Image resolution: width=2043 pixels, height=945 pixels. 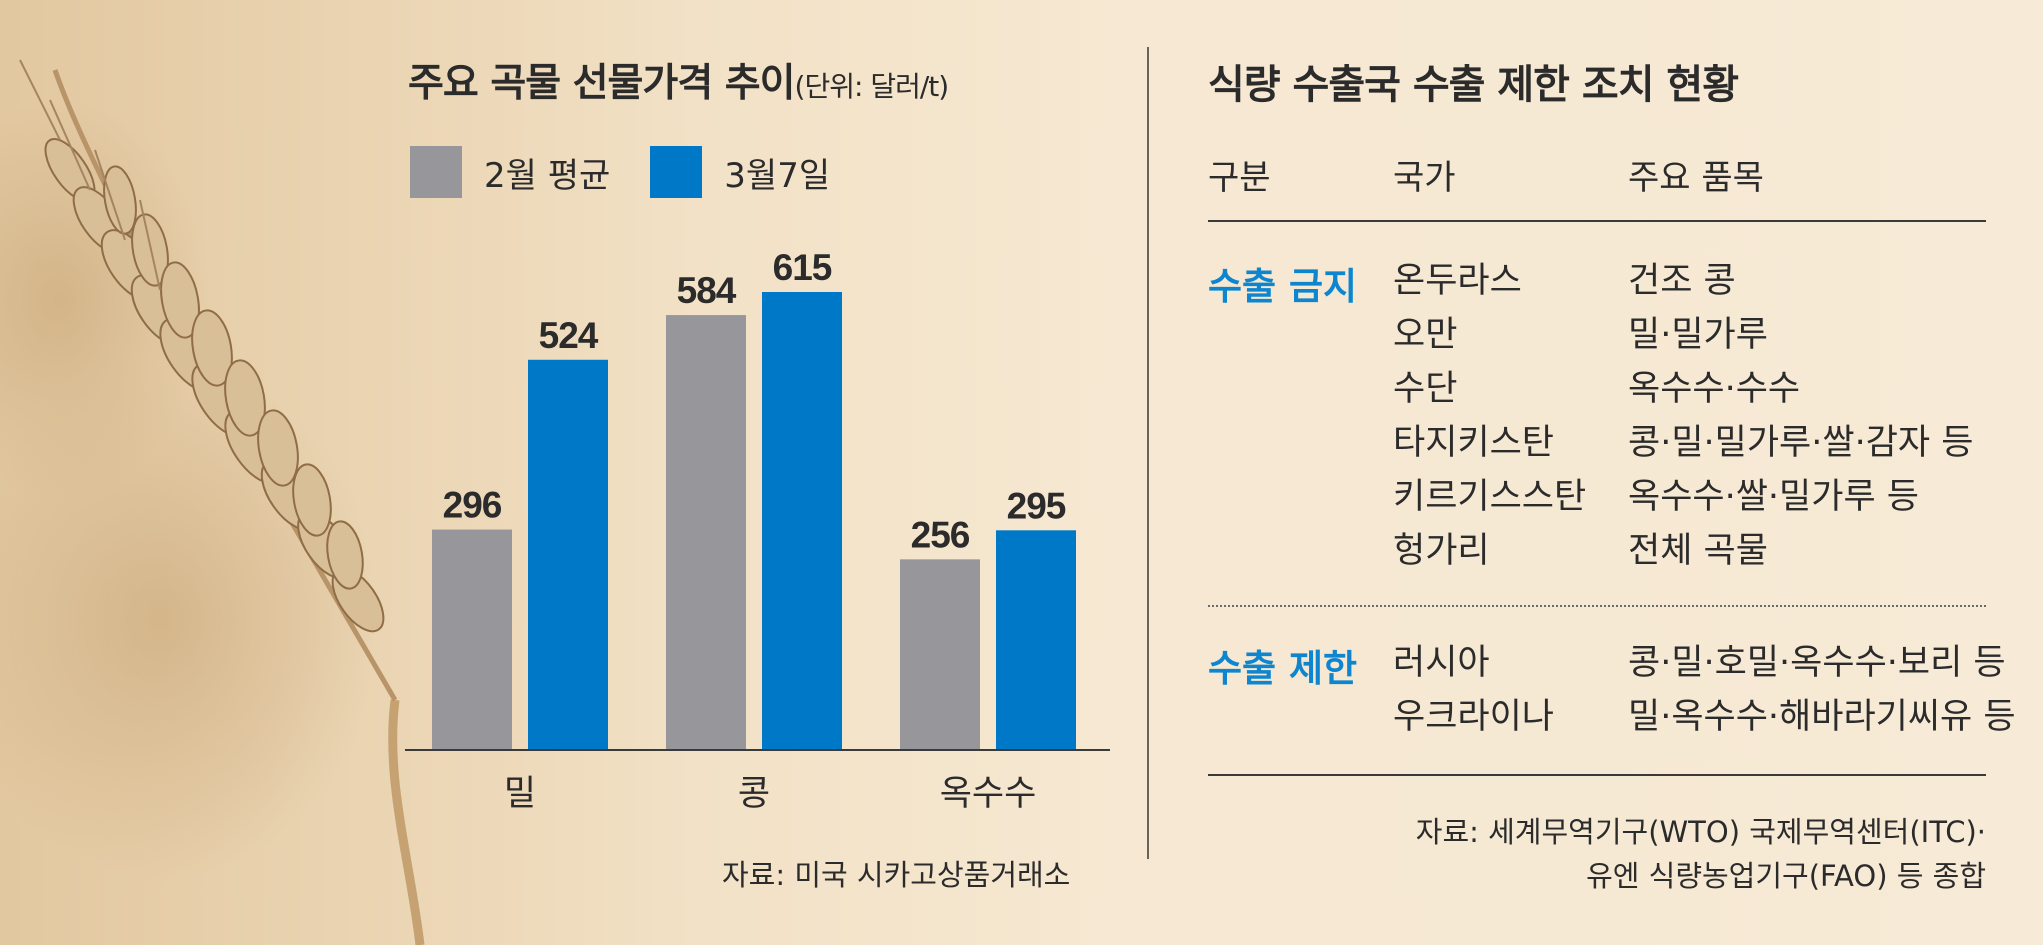 What do you see at coordinates (1474, 443) in the screenshot?
I see `country-cell: 타지키스탄` at bounding box center [1474, 443].